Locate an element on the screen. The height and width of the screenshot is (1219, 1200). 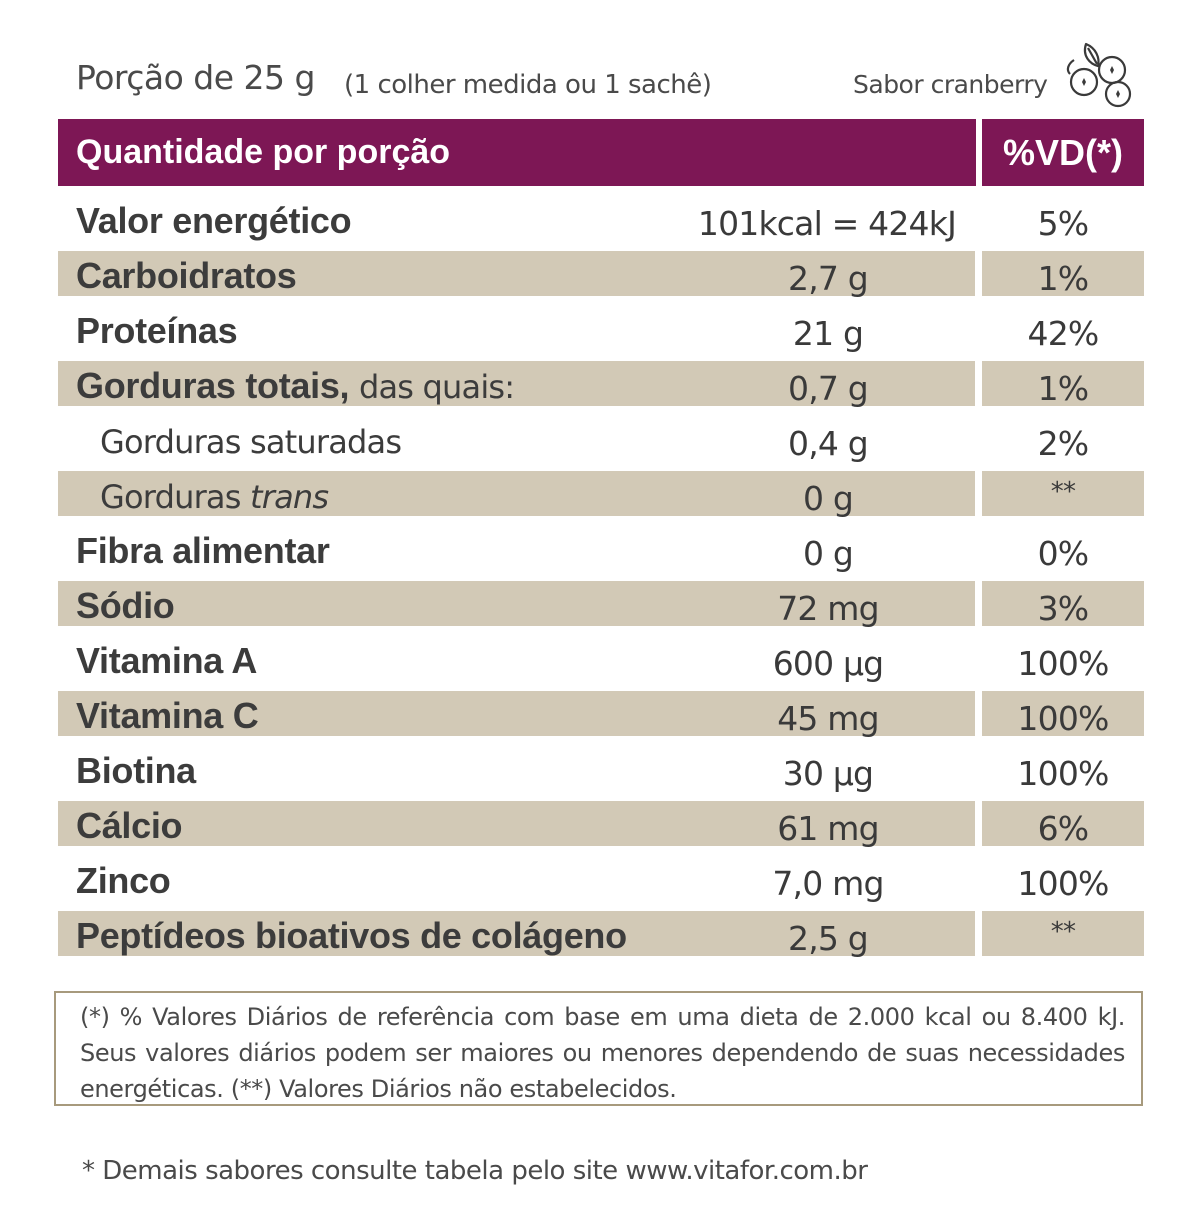
nutrient-amount: 2,7 g is located at coordinates (828, 278).